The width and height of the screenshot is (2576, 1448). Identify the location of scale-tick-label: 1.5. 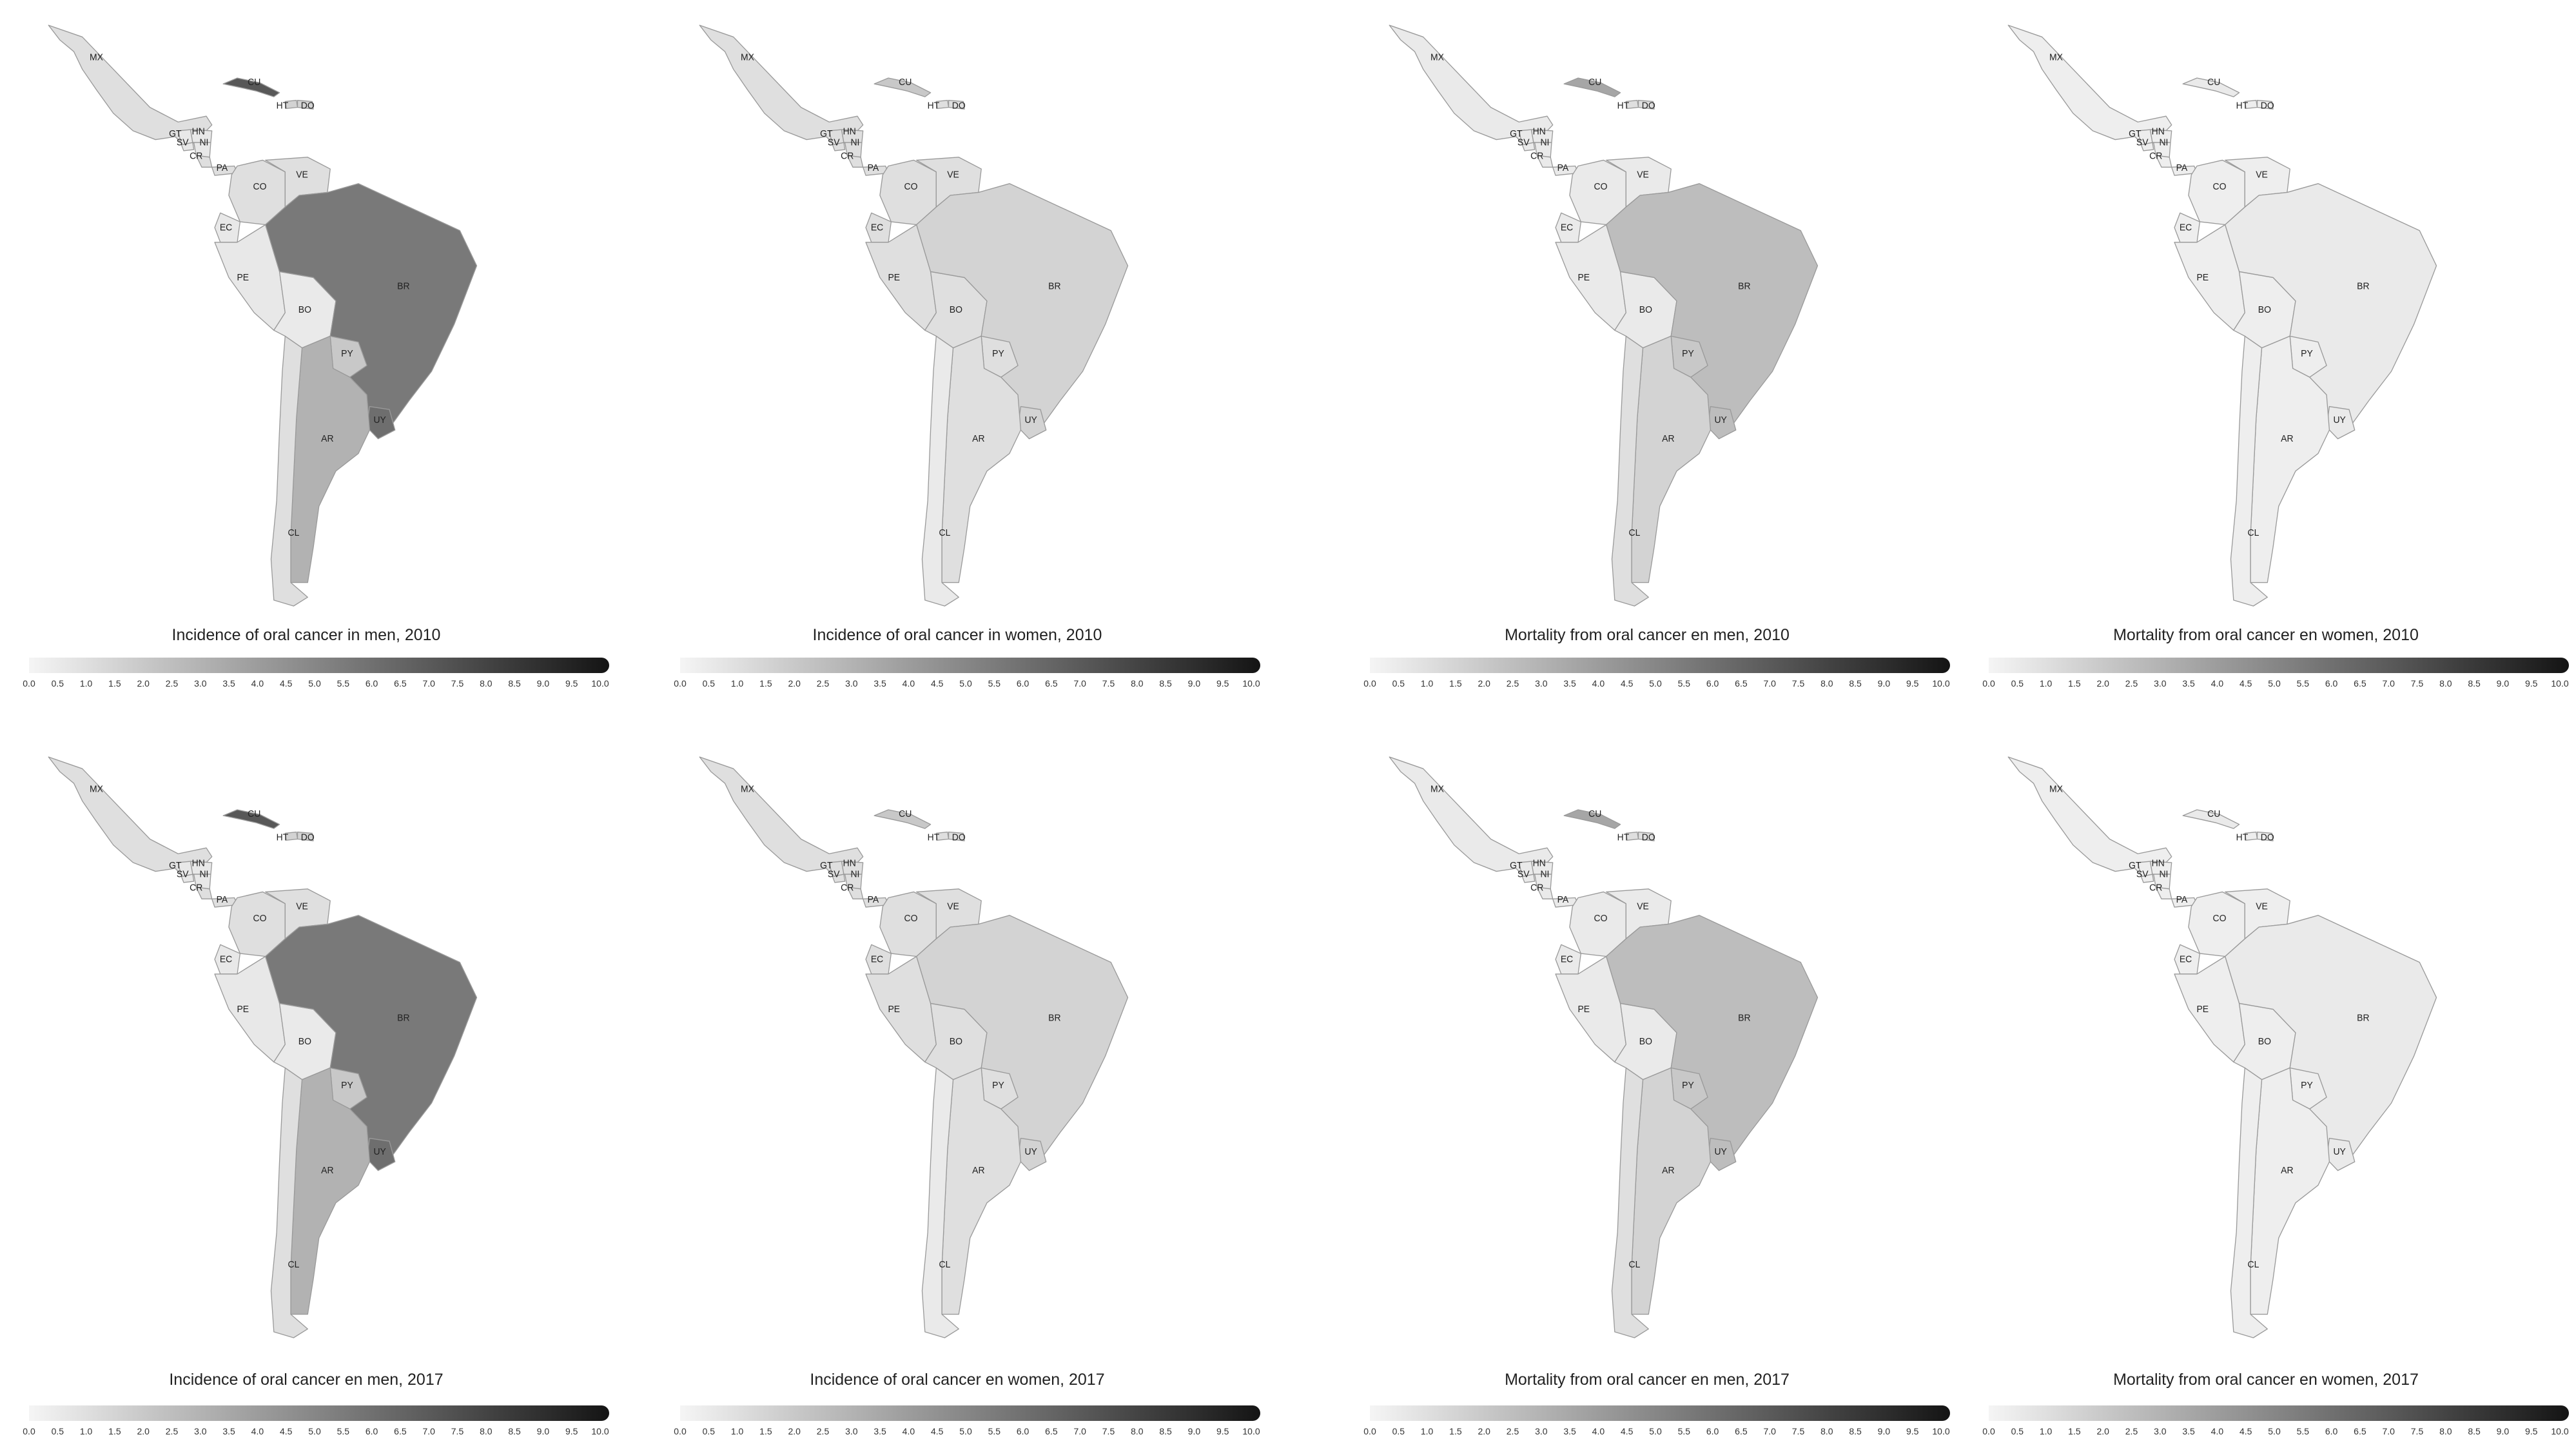
(1455, 1431).